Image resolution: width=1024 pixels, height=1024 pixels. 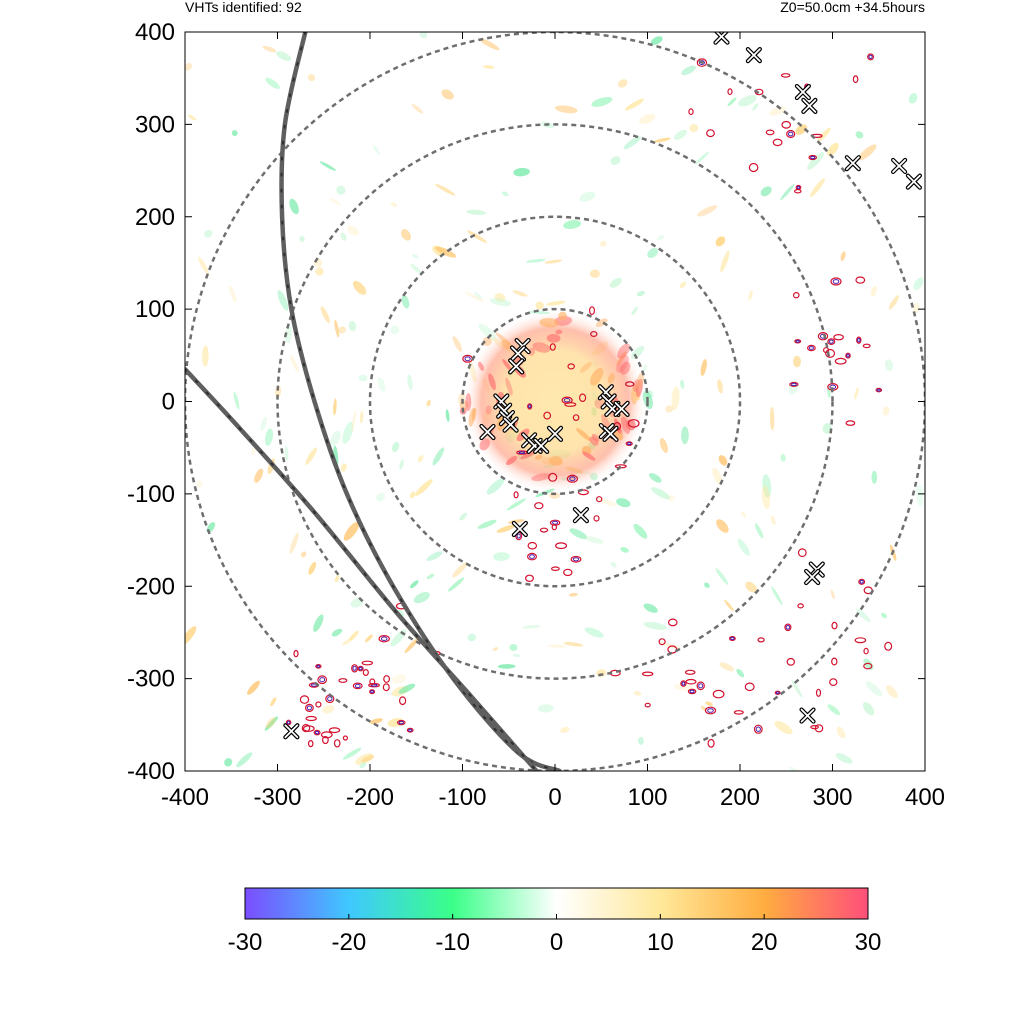 What do you see at coordinates (740, 797) in the screenshot?
I see `x-tick-label: 200` at bounding box center [740, 797].